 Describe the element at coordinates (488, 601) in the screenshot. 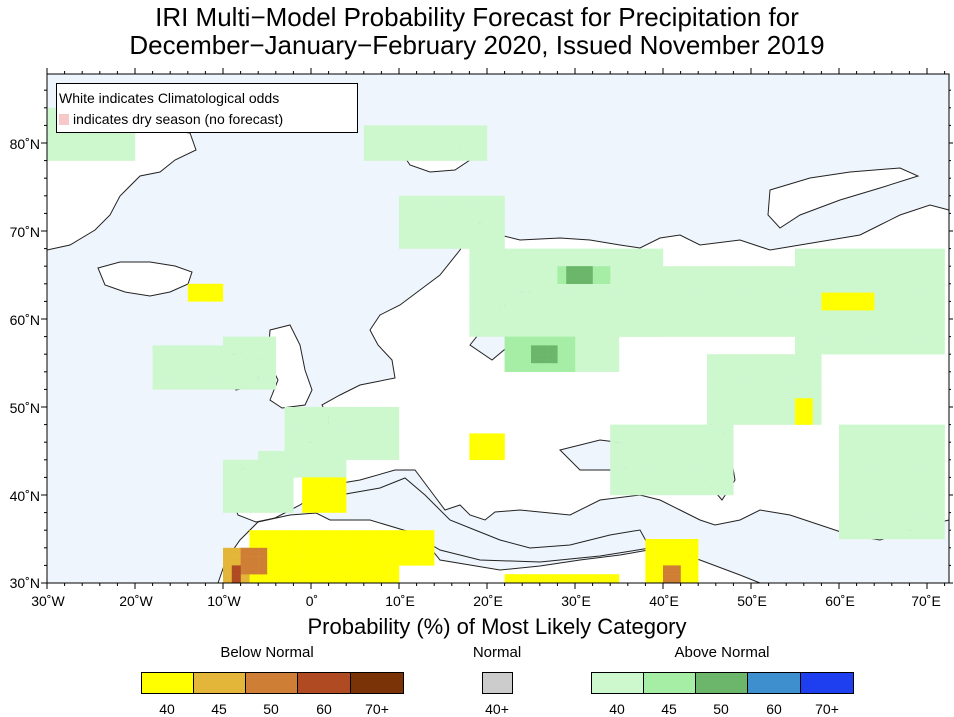

I see `lon-label-20e: 20˚E` at that location.